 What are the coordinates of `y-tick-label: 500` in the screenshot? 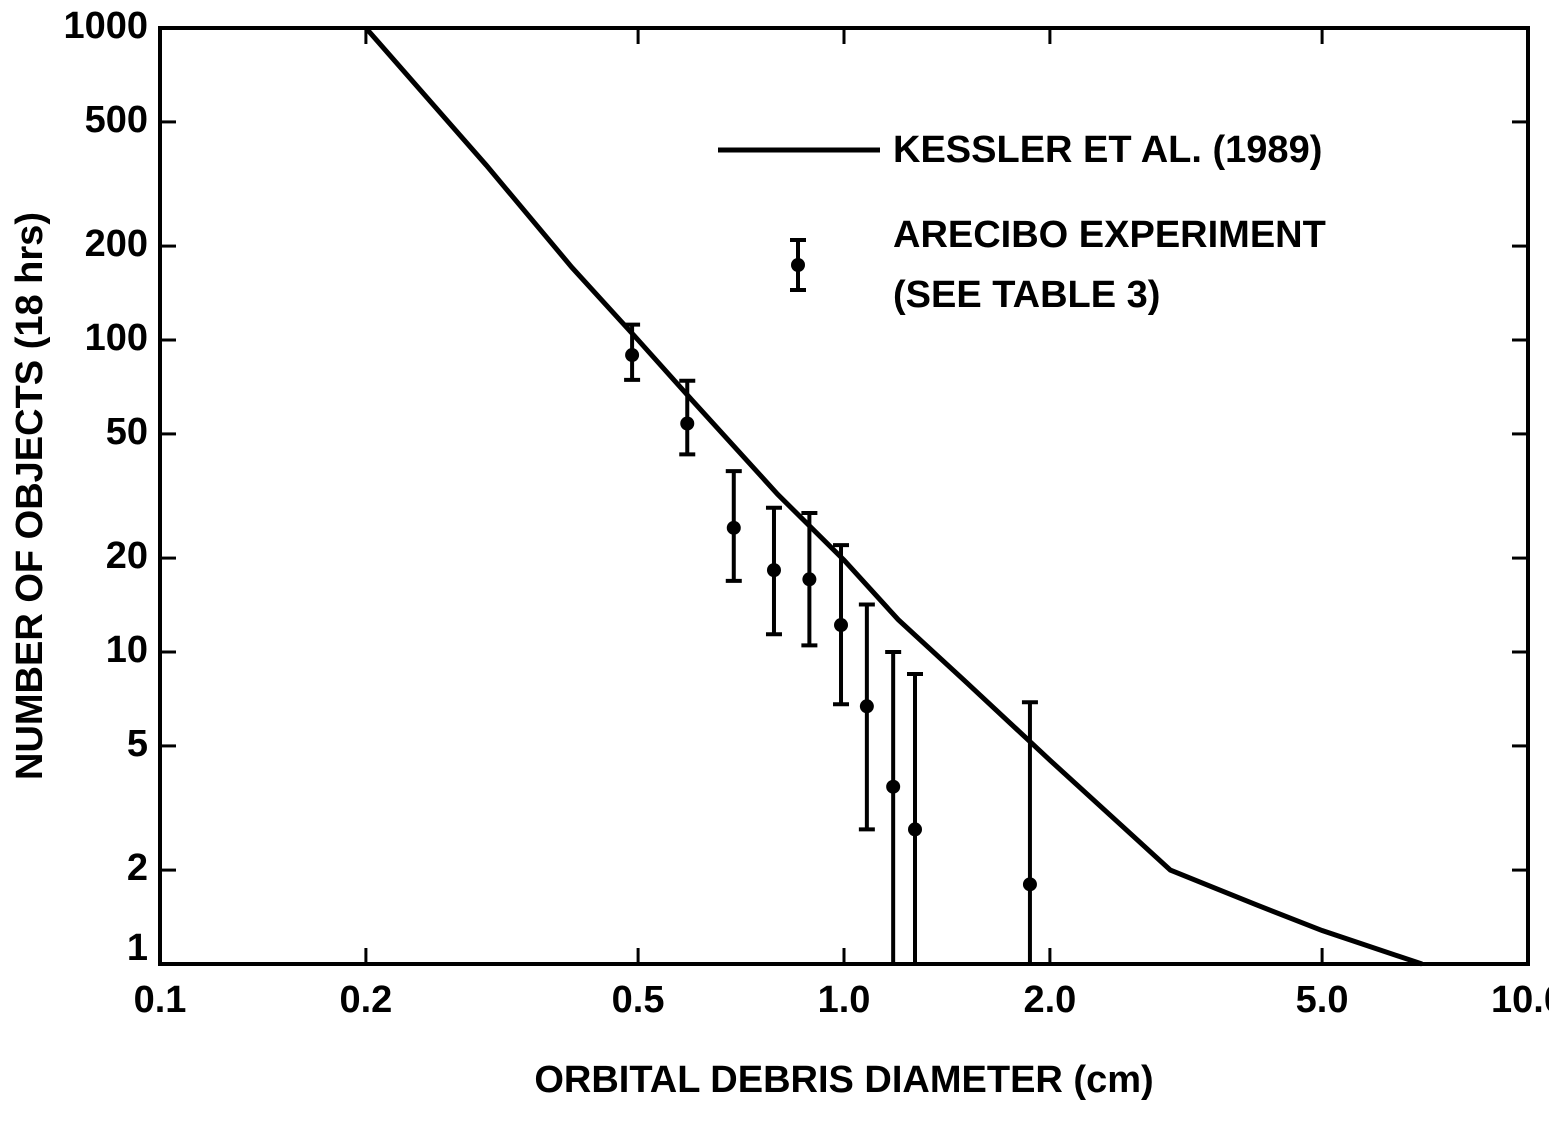 It's located at (116, 120).